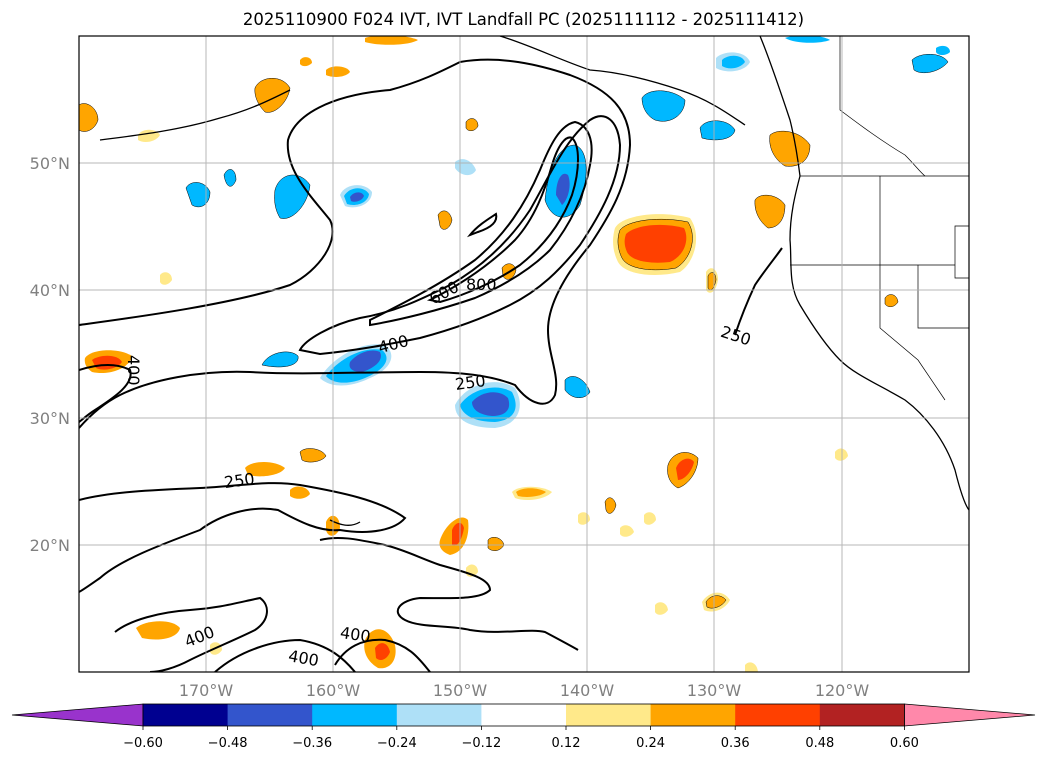  What do you see at coordinates (819, 743) in the screenshot?
I see `colorbar-tick-label: 0.48` at bounding box center [819, 743].